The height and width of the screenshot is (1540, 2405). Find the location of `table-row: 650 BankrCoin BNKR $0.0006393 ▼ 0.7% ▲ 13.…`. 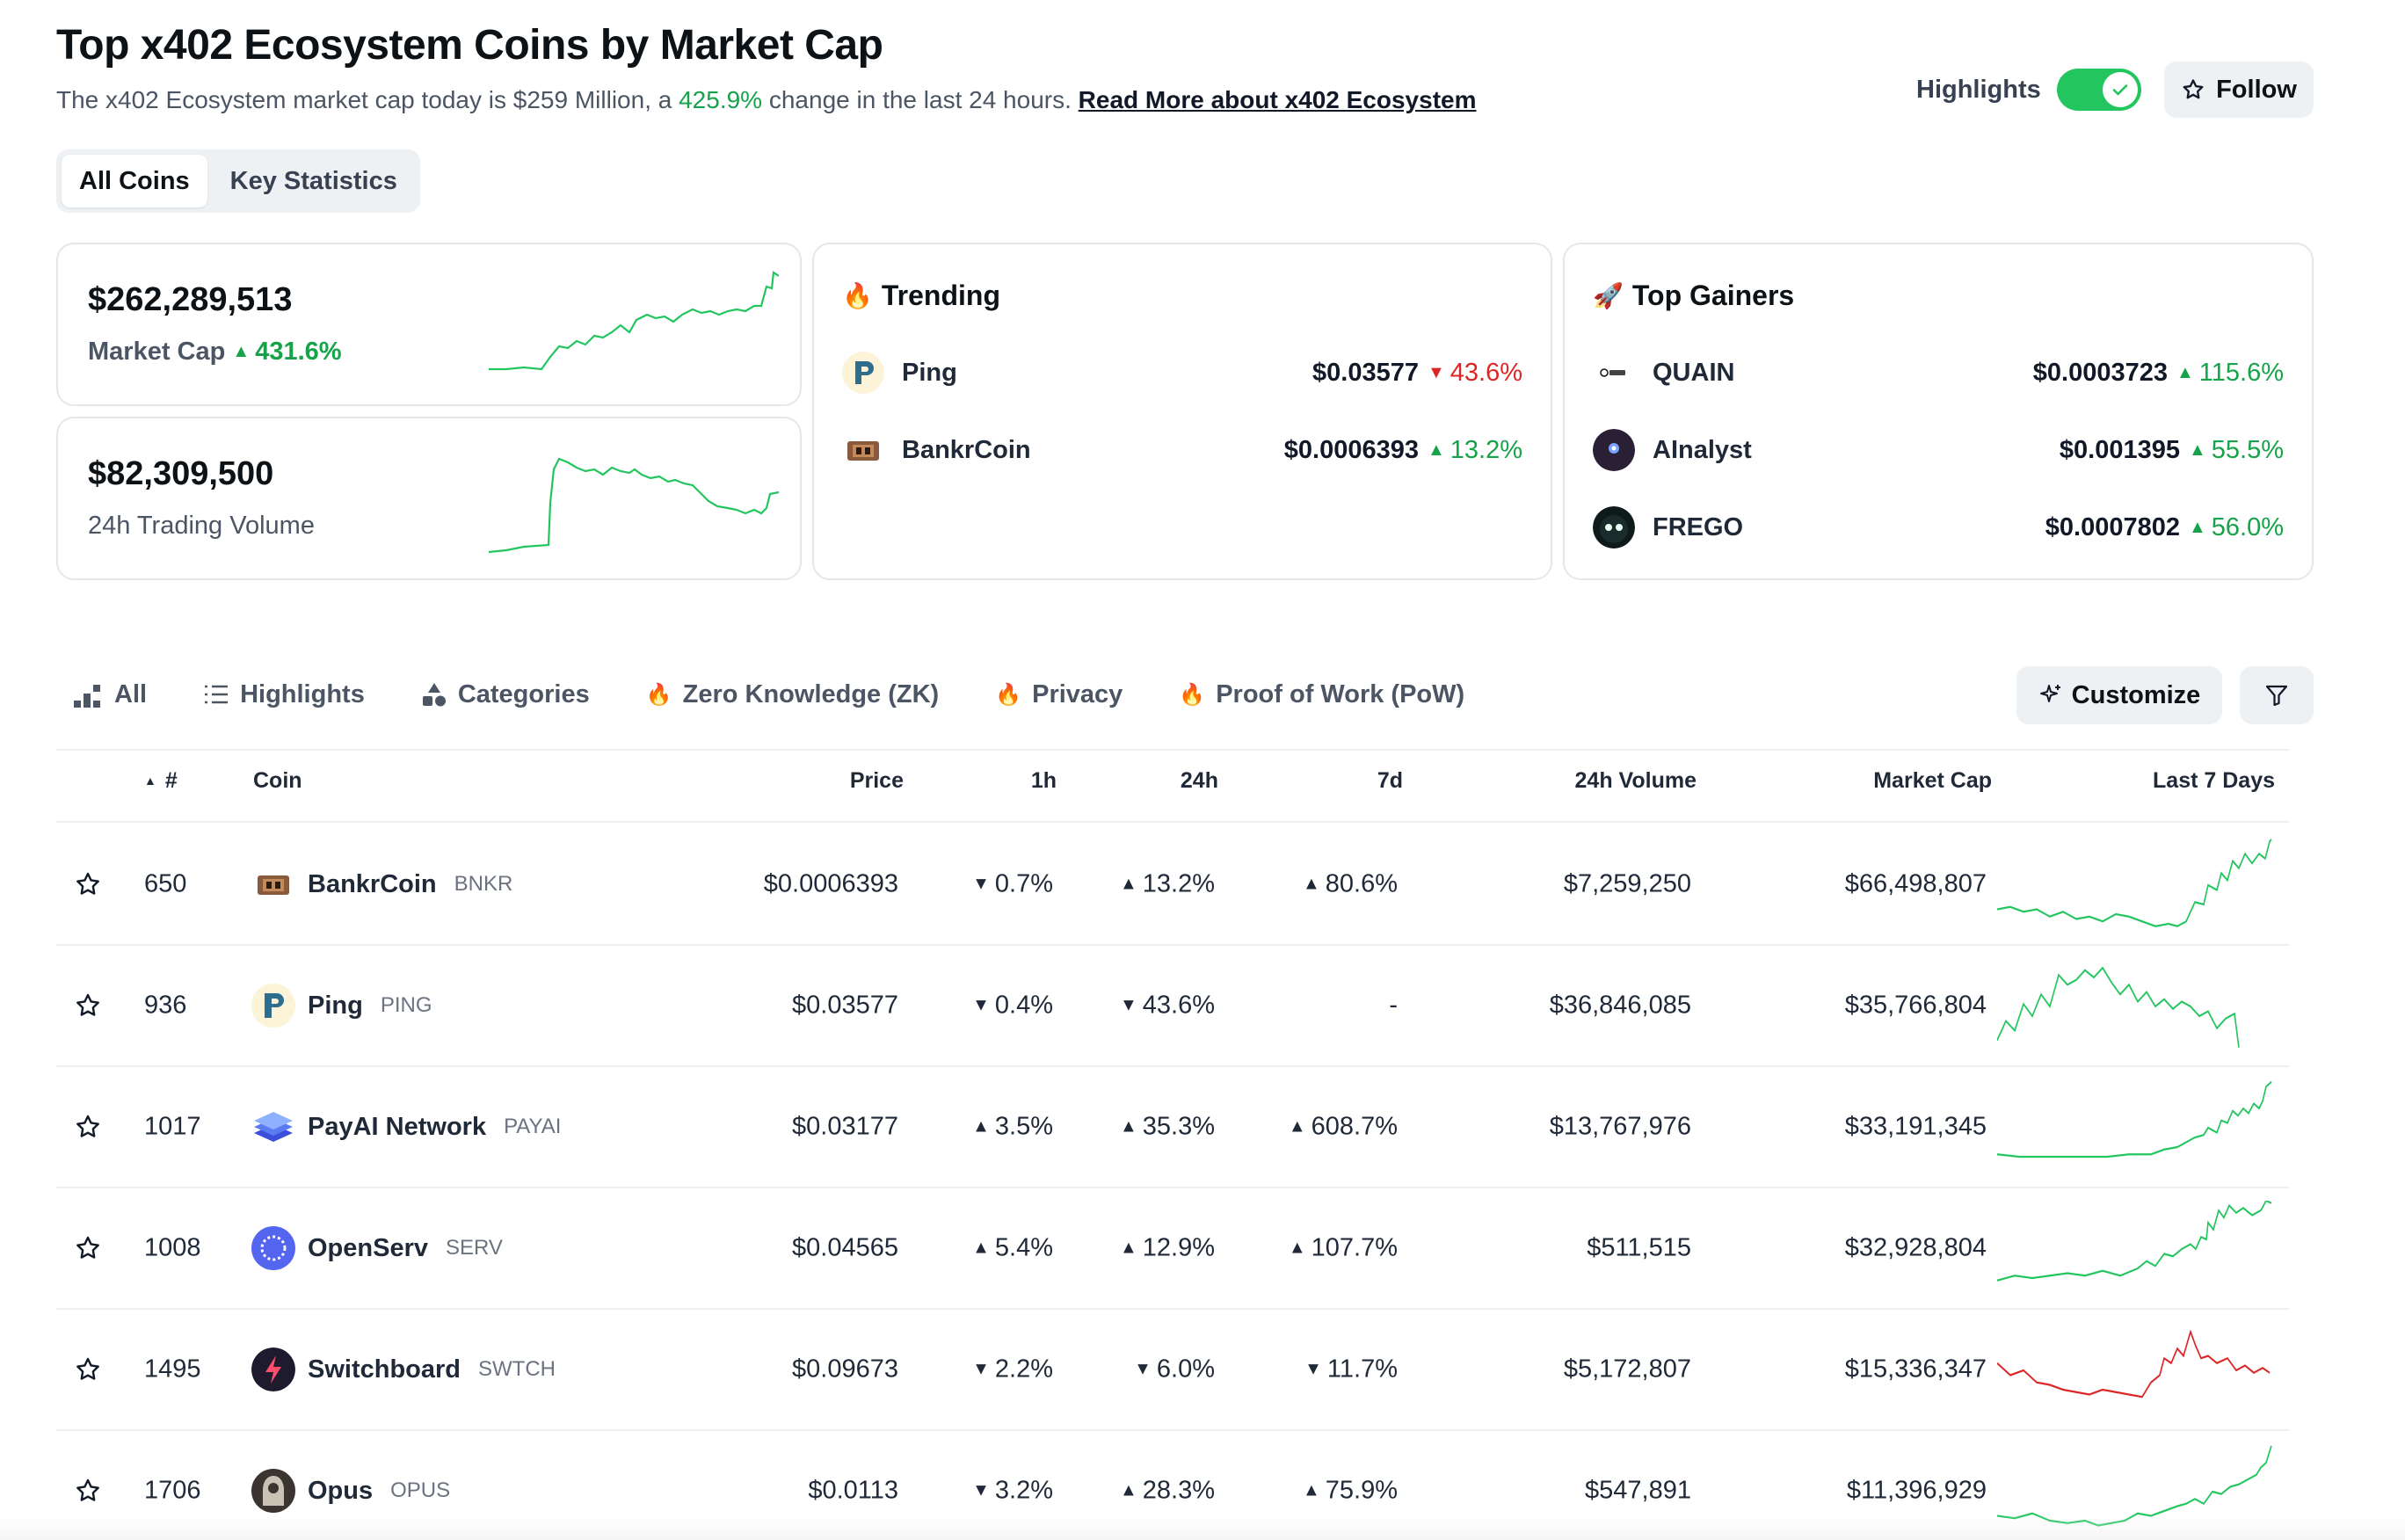

table-row: 650 BankrCoin BNKR $0.0006393 ▼ 0.7% ▲ 13.… is located at coordinates (1172, 885).